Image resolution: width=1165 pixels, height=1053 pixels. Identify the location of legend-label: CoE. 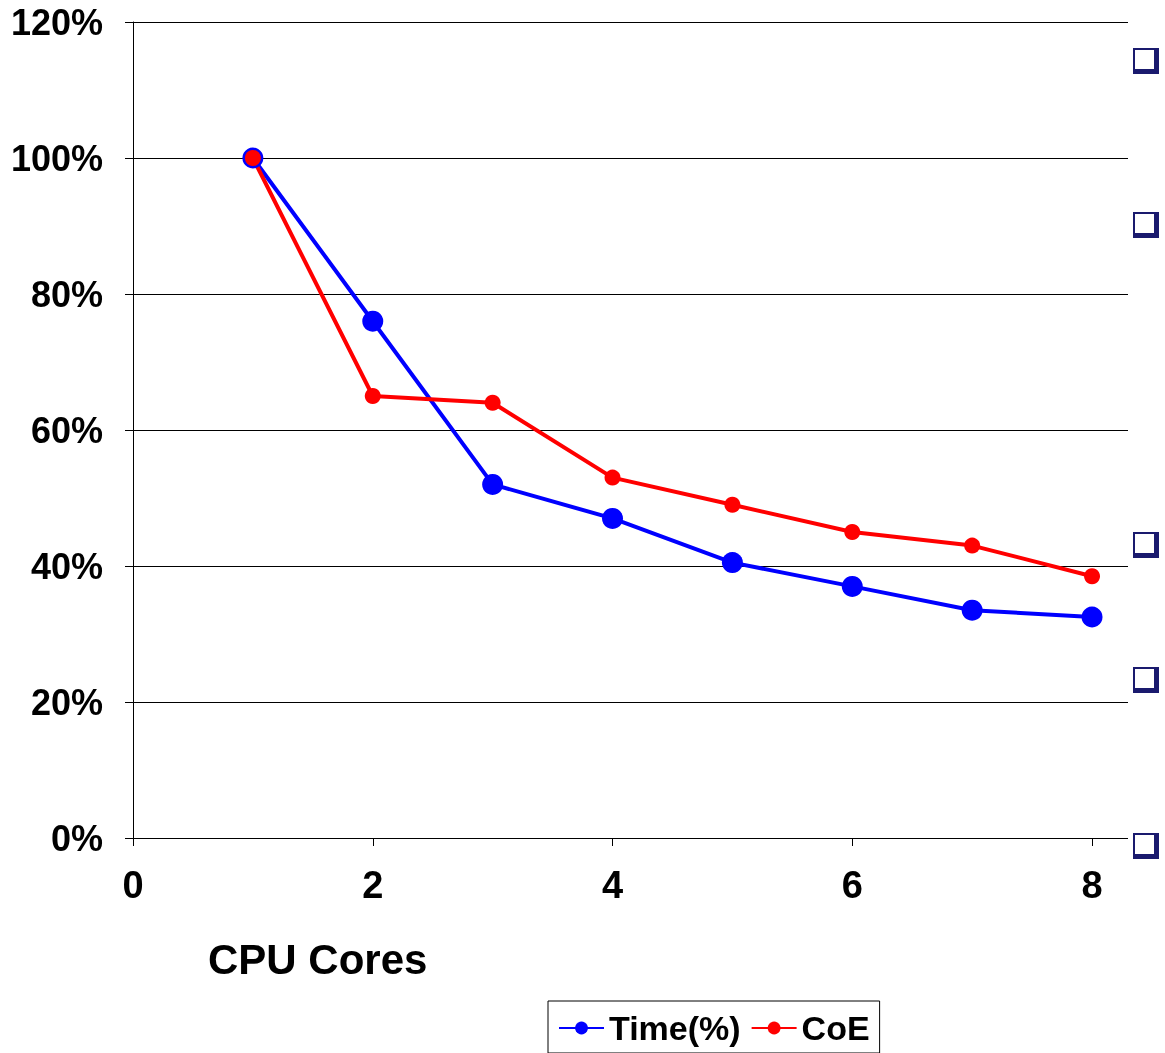
(835, 1028).